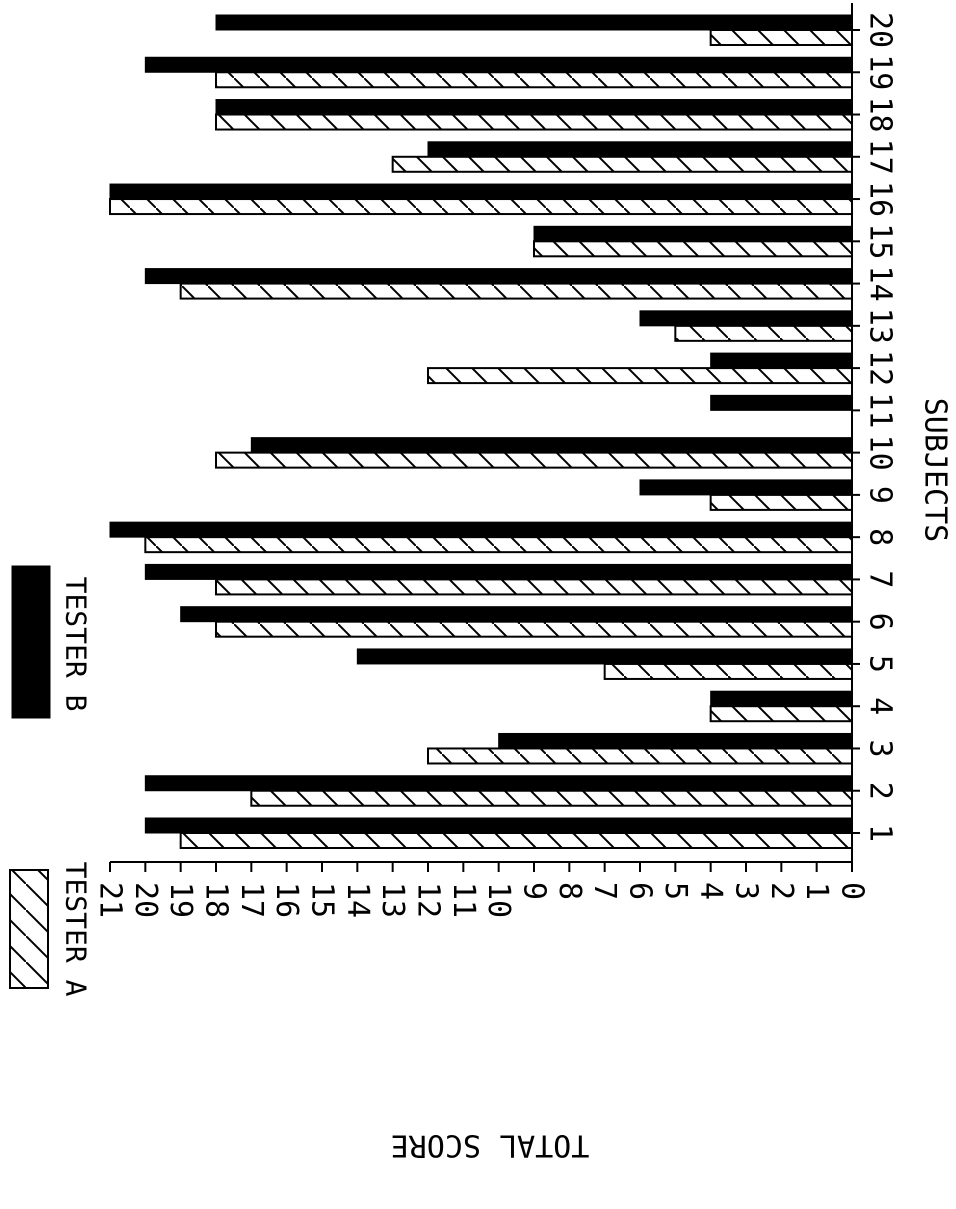  Describe the element at coordinates (880, 579) in the screenshot. I see `category-label-7: 7` at that location.